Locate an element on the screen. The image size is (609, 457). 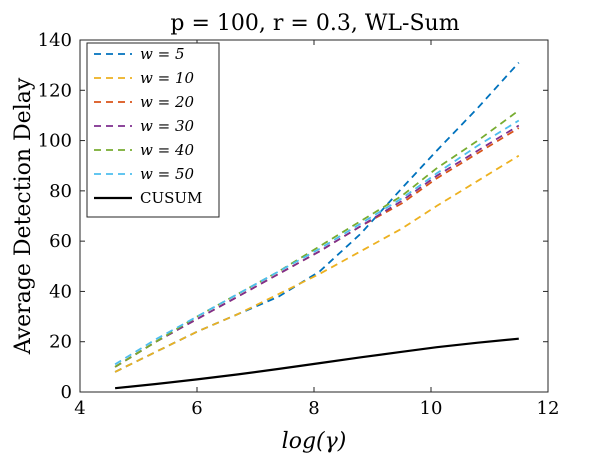
x-tick-label: 10 is located at coordinates (431, 408).